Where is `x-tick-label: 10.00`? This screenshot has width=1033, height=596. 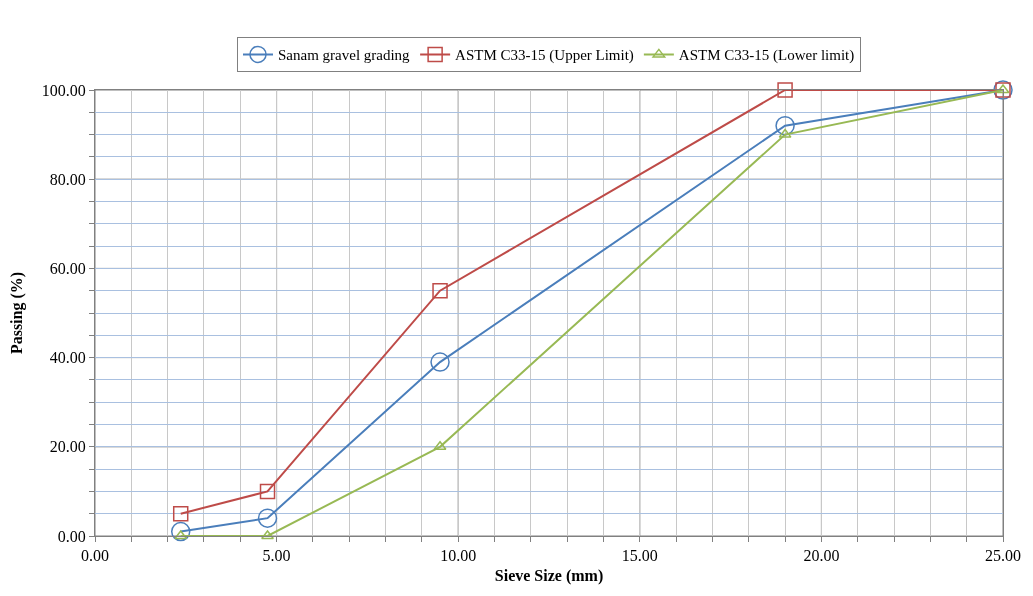
x-tick-label: 10.00 is located at coordinates (458, 556).